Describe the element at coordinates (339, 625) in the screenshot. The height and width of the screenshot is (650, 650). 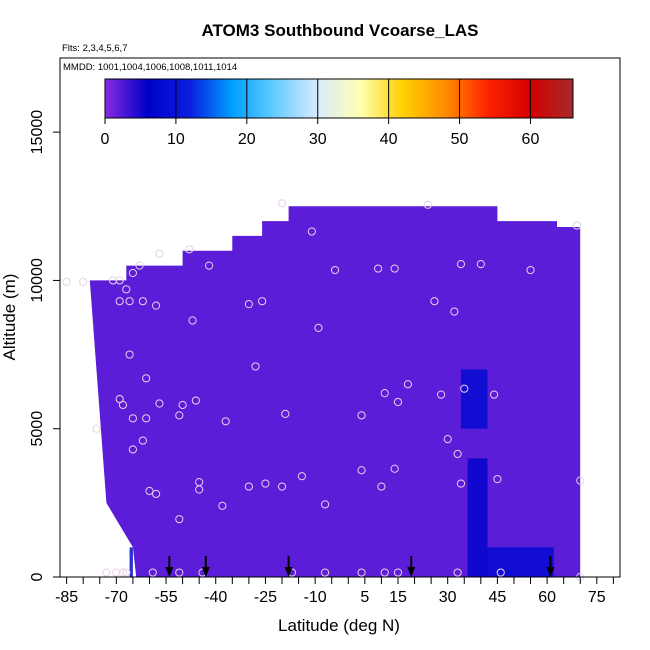
I see `x-axis-label: Latitude (deg N)` at that location.